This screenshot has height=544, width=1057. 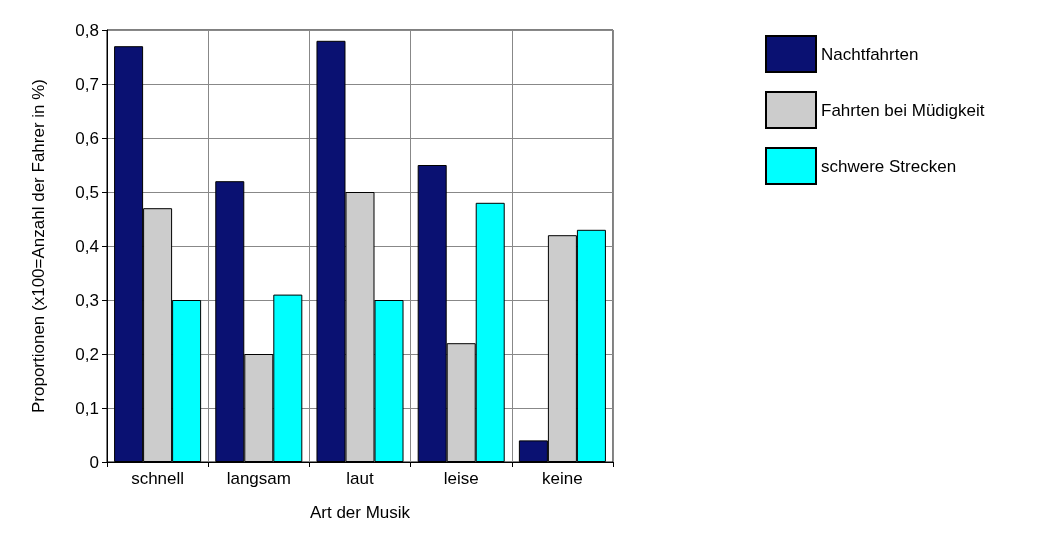 I want to click on legend-label: Nachtfahrten, so click(x=870, y=54).